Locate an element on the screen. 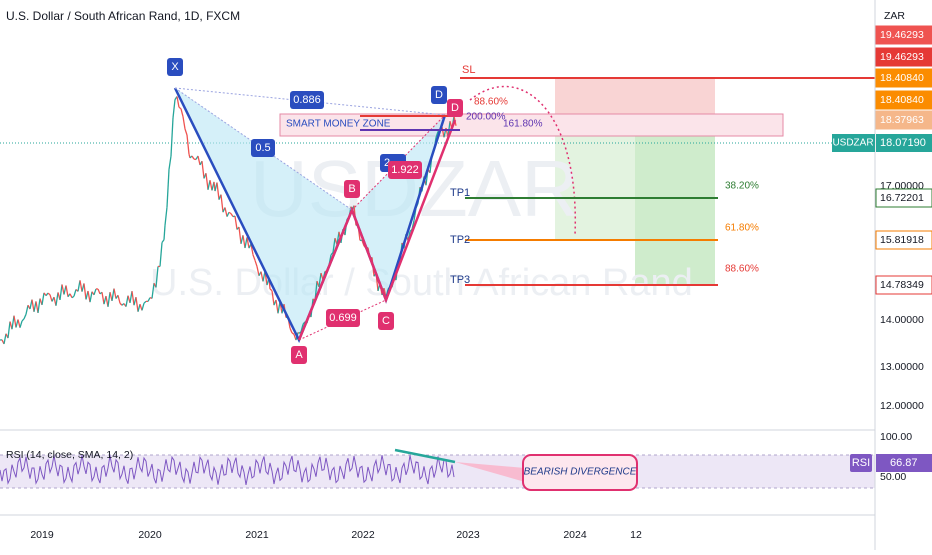 This screenshot has width=932, height=555. rsi-axis-label: 100.00 is located at coordinates (896, 437).